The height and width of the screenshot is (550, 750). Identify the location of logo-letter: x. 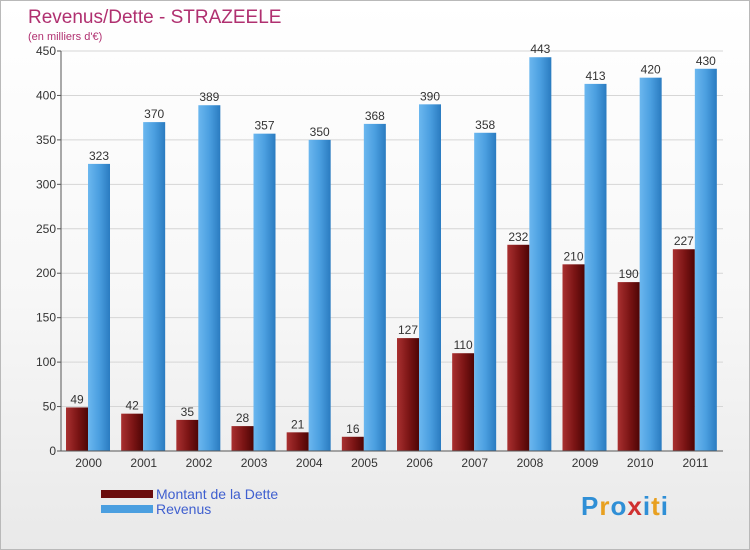
(635, 506).